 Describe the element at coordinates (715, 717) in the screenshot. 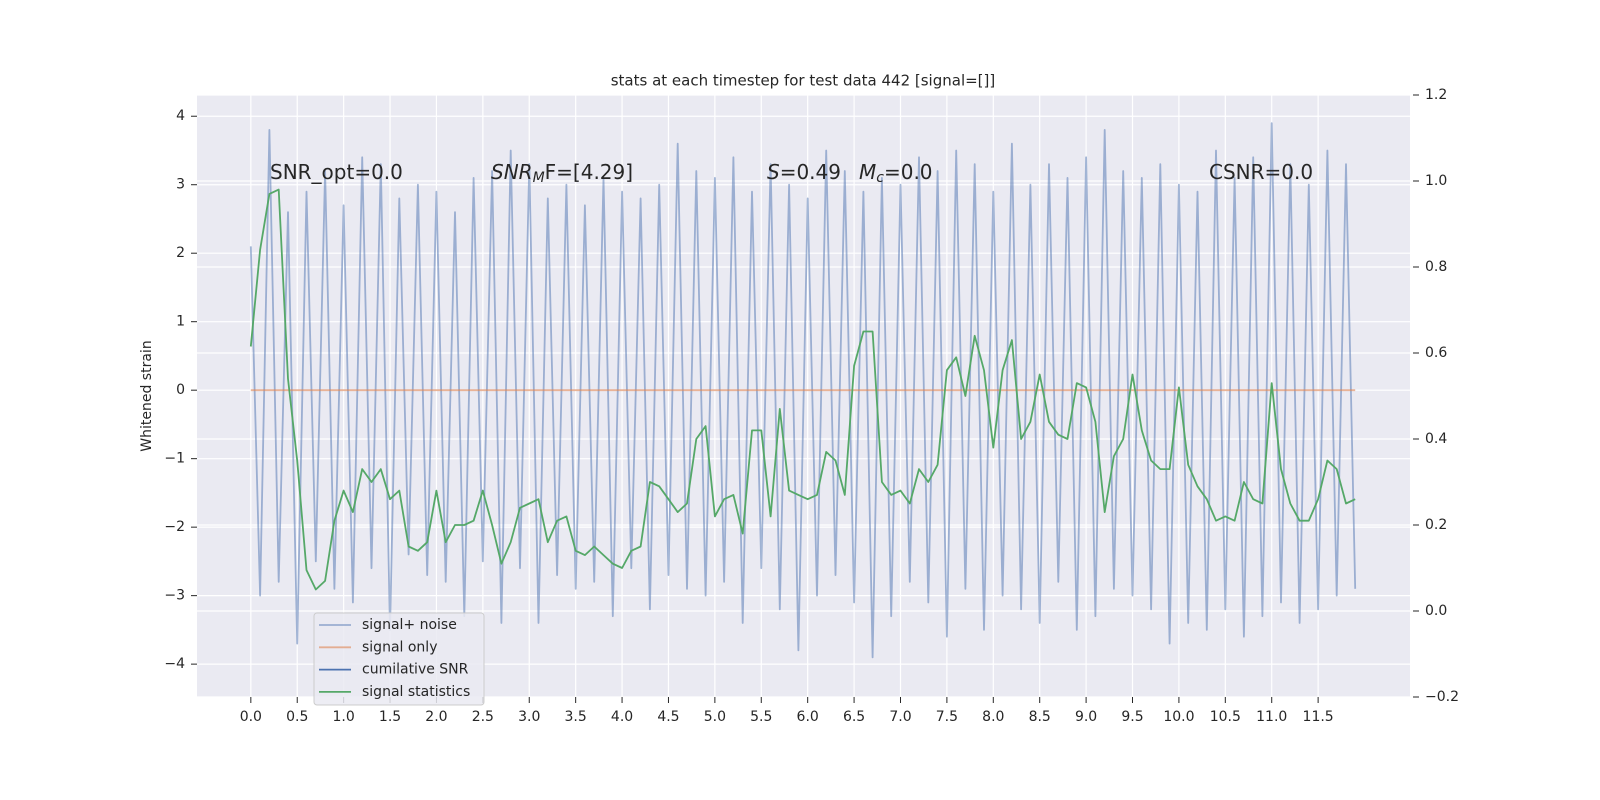

I see `x-tick-label: 5.0` at that location.